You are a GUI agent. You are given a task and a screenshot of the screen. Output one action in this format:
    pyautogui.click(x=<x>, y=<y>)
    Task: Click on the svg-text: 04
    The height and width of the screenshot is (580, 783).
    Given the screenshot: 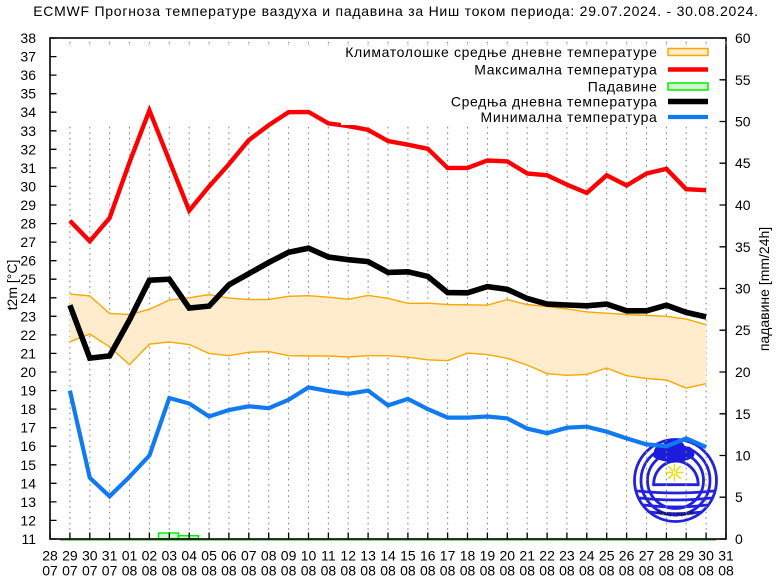 What is the action you would take?
    pyautogui.click(x=189, y=556)
    